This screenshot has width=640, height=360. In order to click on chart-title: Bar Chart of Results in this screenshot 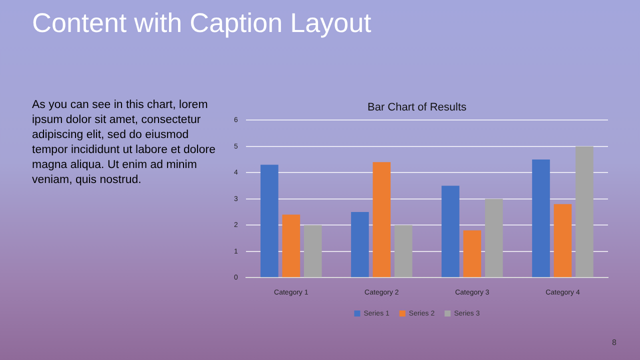, I will do `click(417, 108)`.